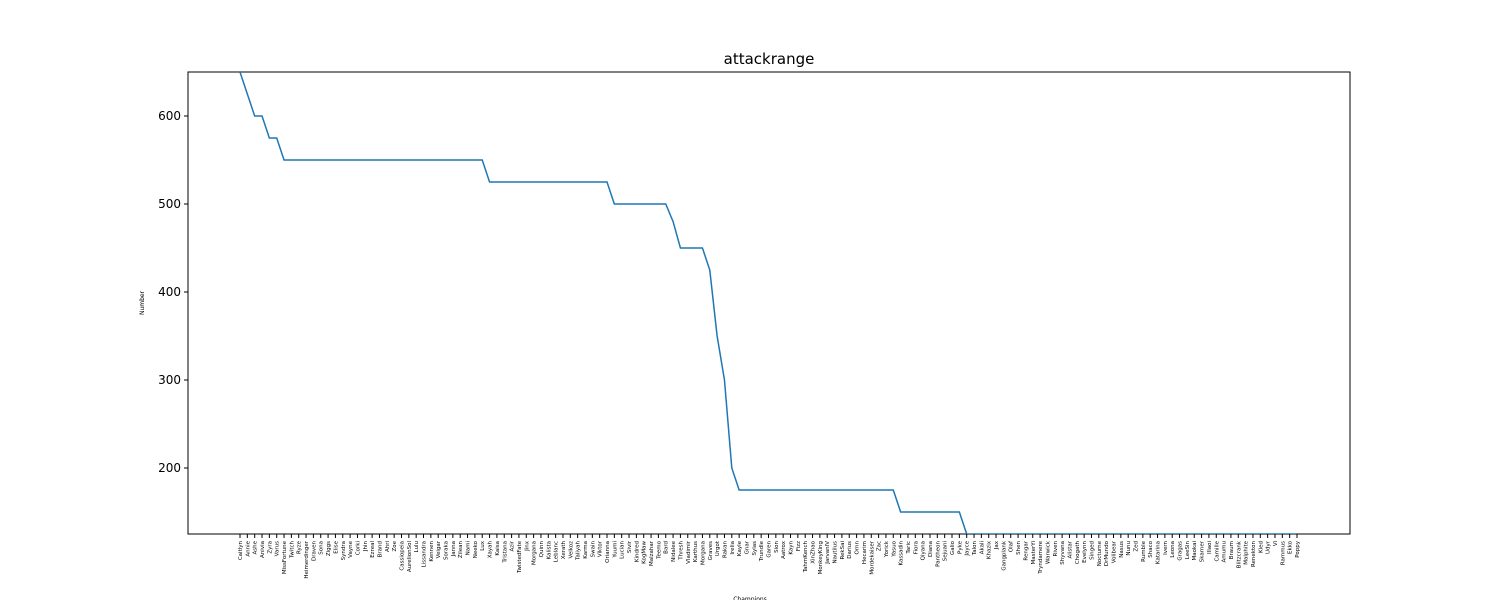  What do you see at coordinates (241, 550) in the screenshot?
I see `x-tick-label: Caitlyn` at bounding box center [241, 550].